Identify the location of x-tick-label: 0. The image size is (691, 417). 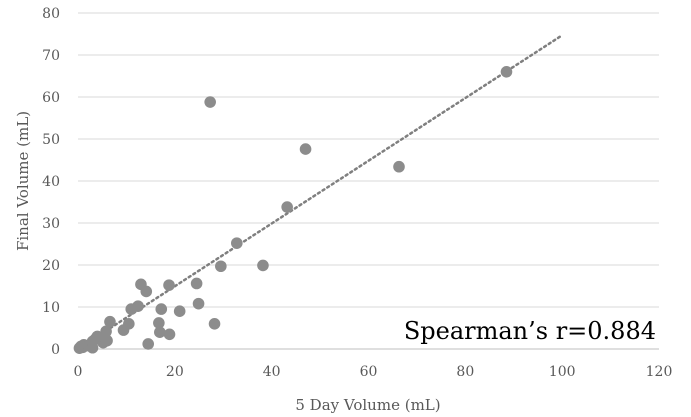
(78, 372).